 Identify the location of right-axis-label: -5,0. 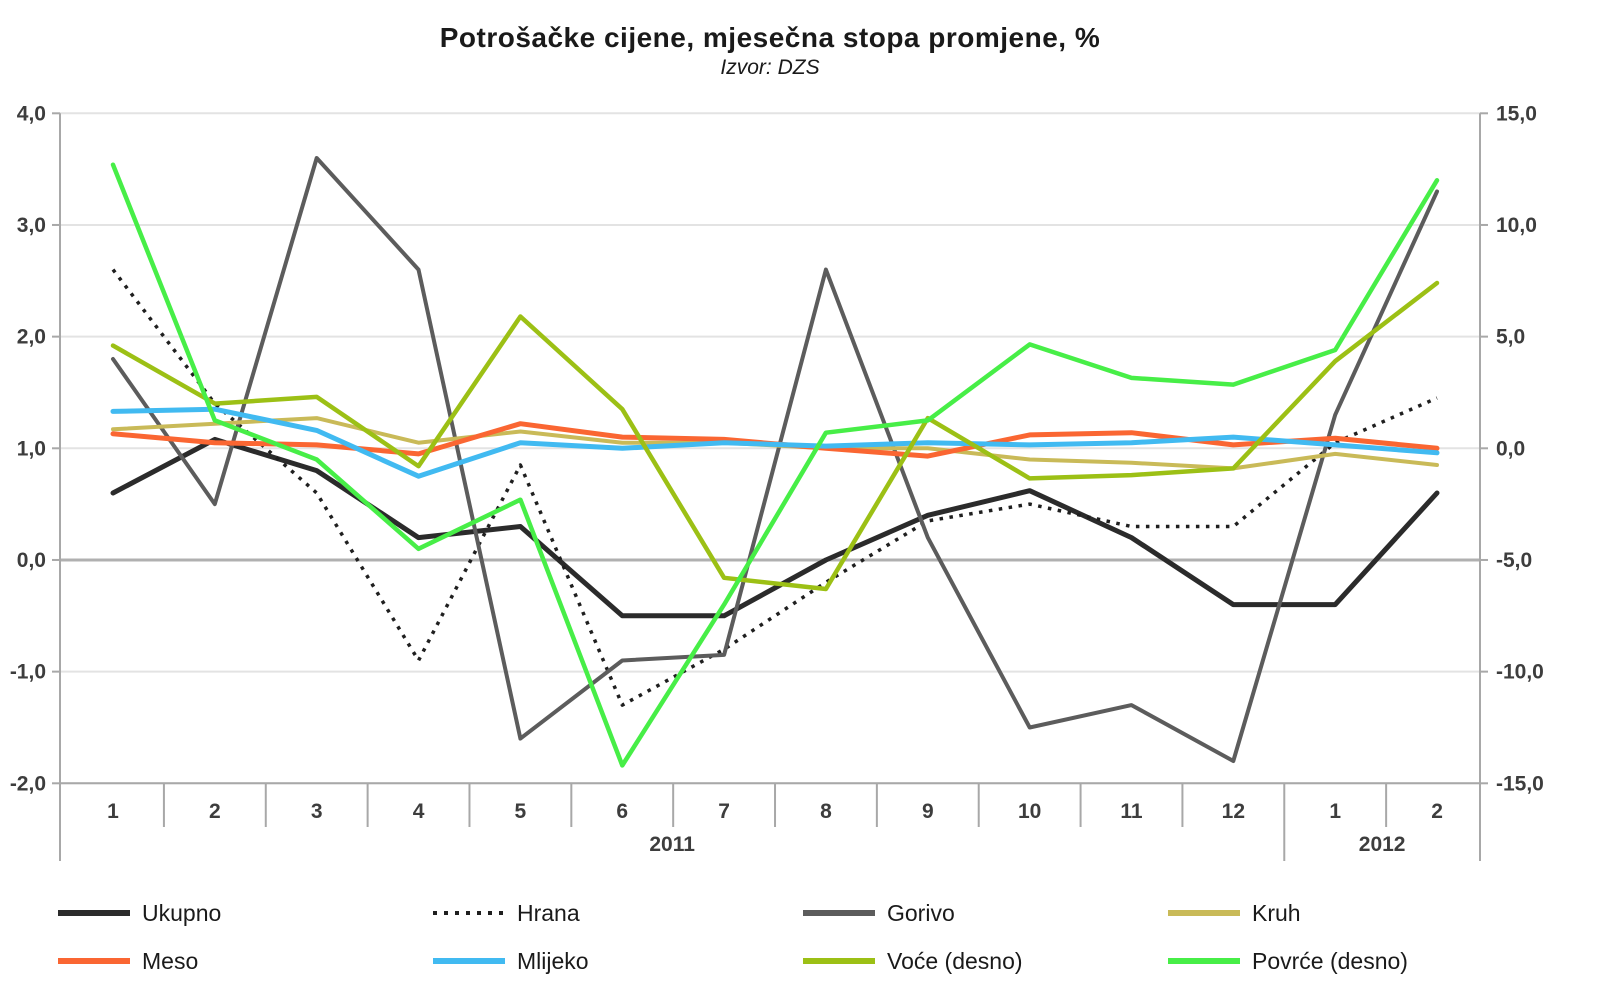
(1514, 560).